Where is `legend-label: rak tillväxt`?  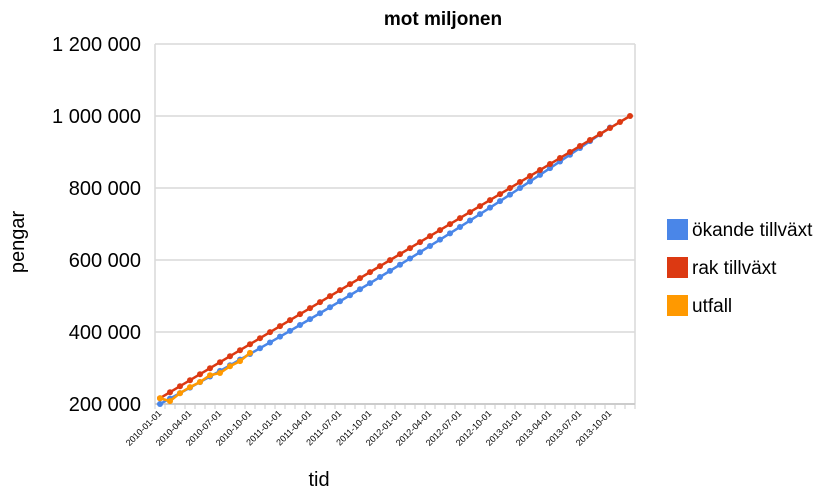
legend-label: rak tillväxt is located at coordinates (734, 268).